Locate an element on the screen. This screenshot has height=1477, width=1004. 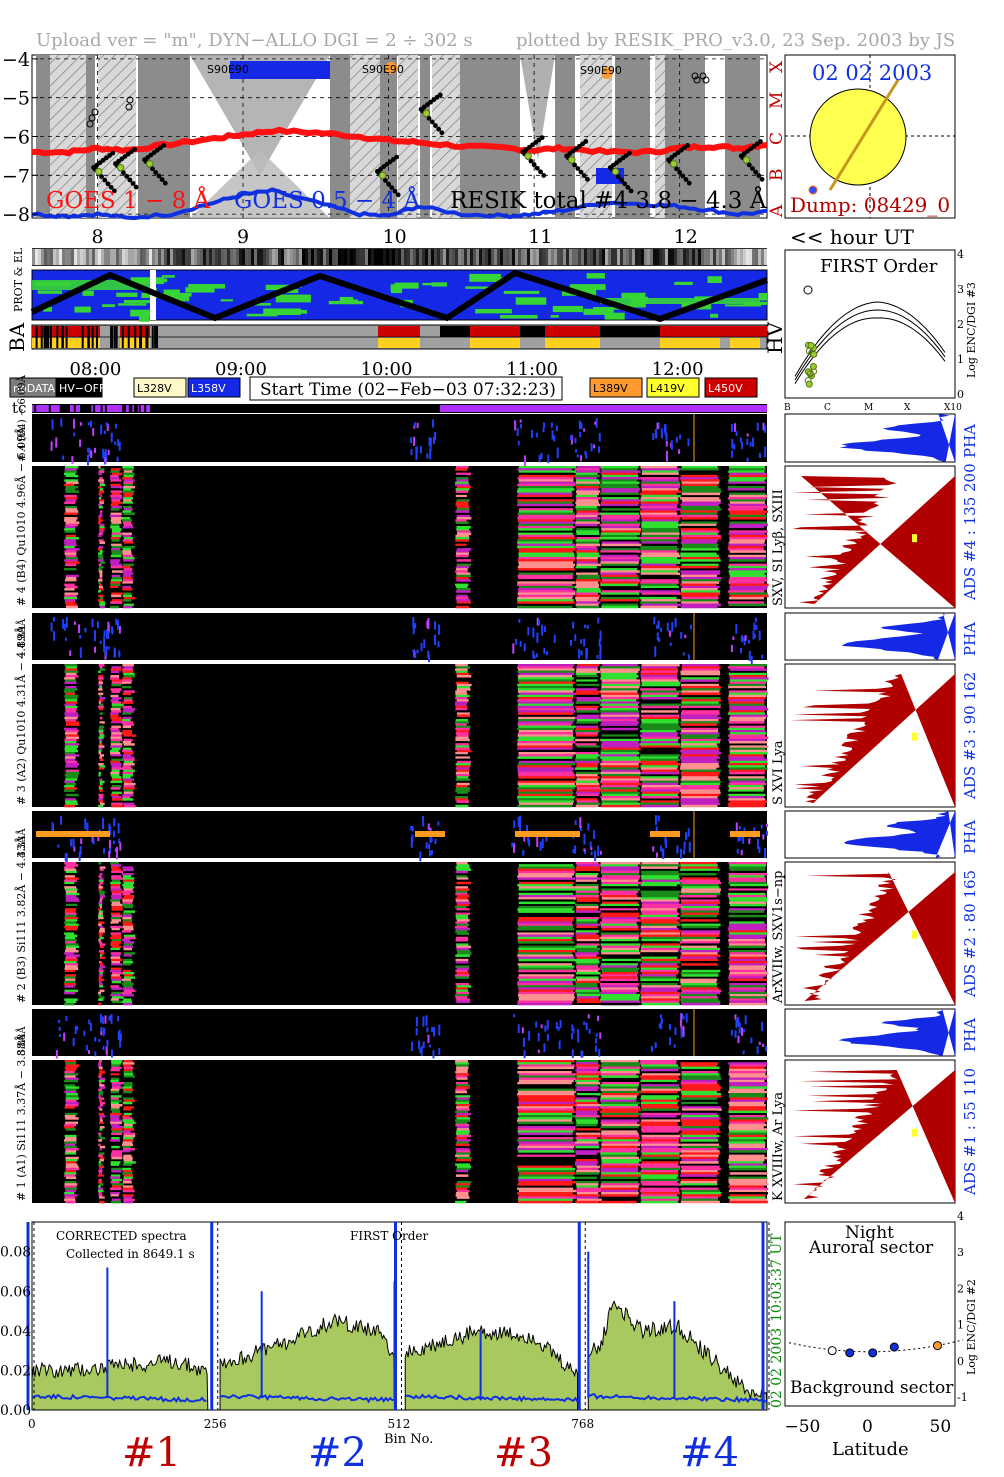
background-label: Background sector is located at coordinates (872, 1388).